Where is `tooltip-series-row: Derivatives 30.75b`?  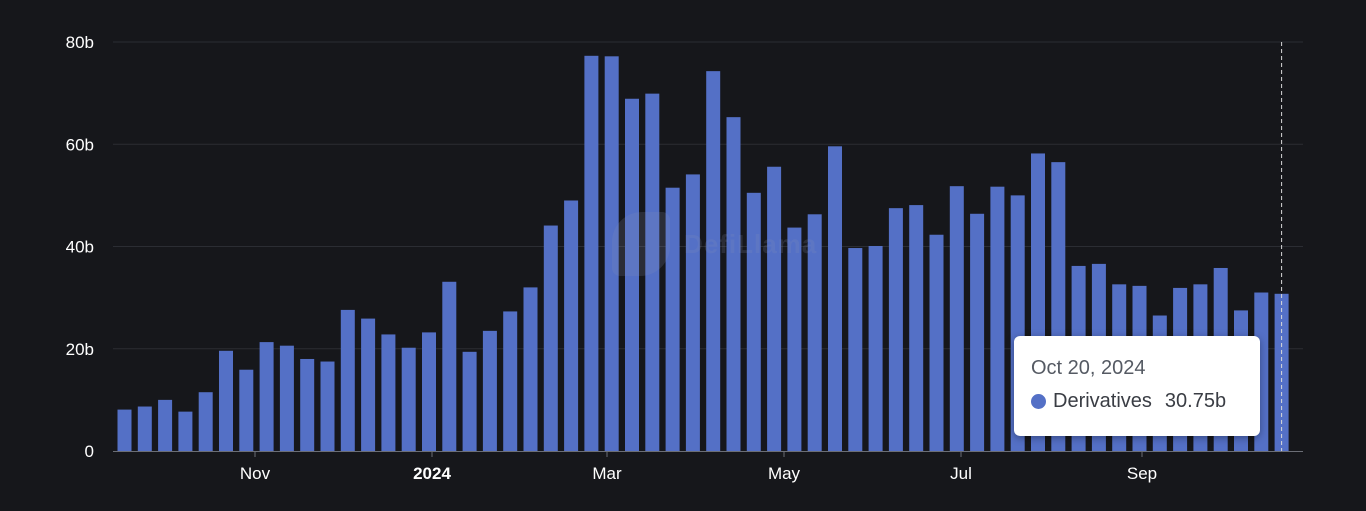
tooltip-series-row: Derivatives 30.75b is located at coordinates (1137, 401).